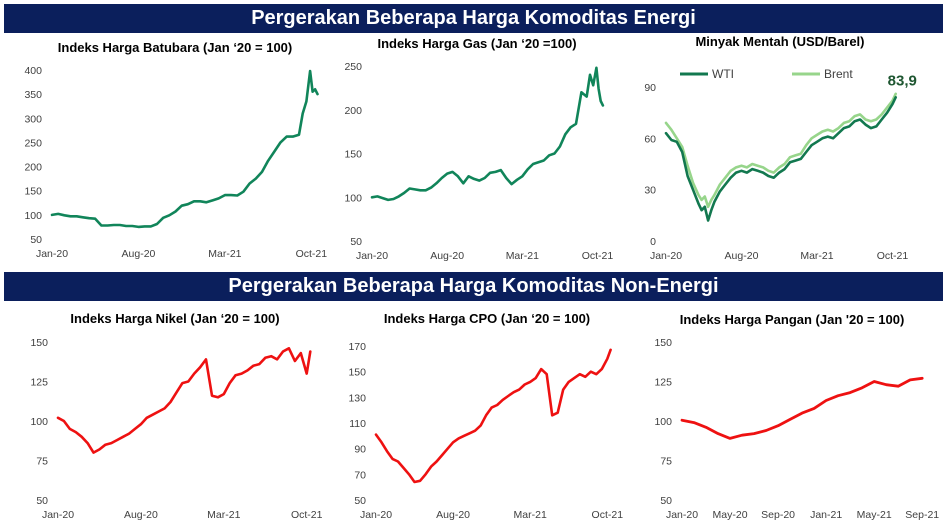 This screenshot has height=530, width=947. Describe the element at coordinates (778, 515) in the screenshot. I see `x-tick-label: Sep-20` at that location.